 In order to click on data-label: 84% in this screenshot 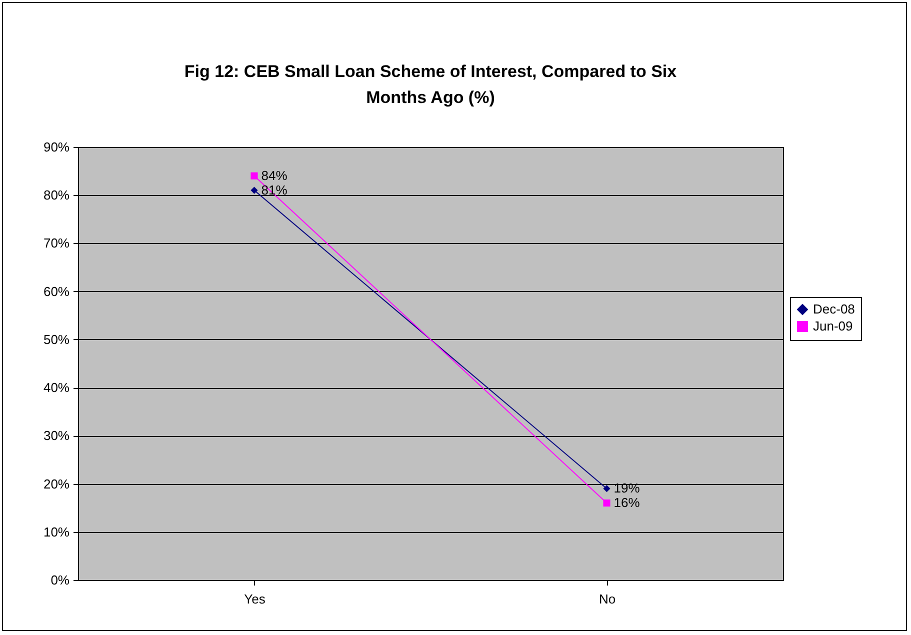, I will do `click(274, 175)`.